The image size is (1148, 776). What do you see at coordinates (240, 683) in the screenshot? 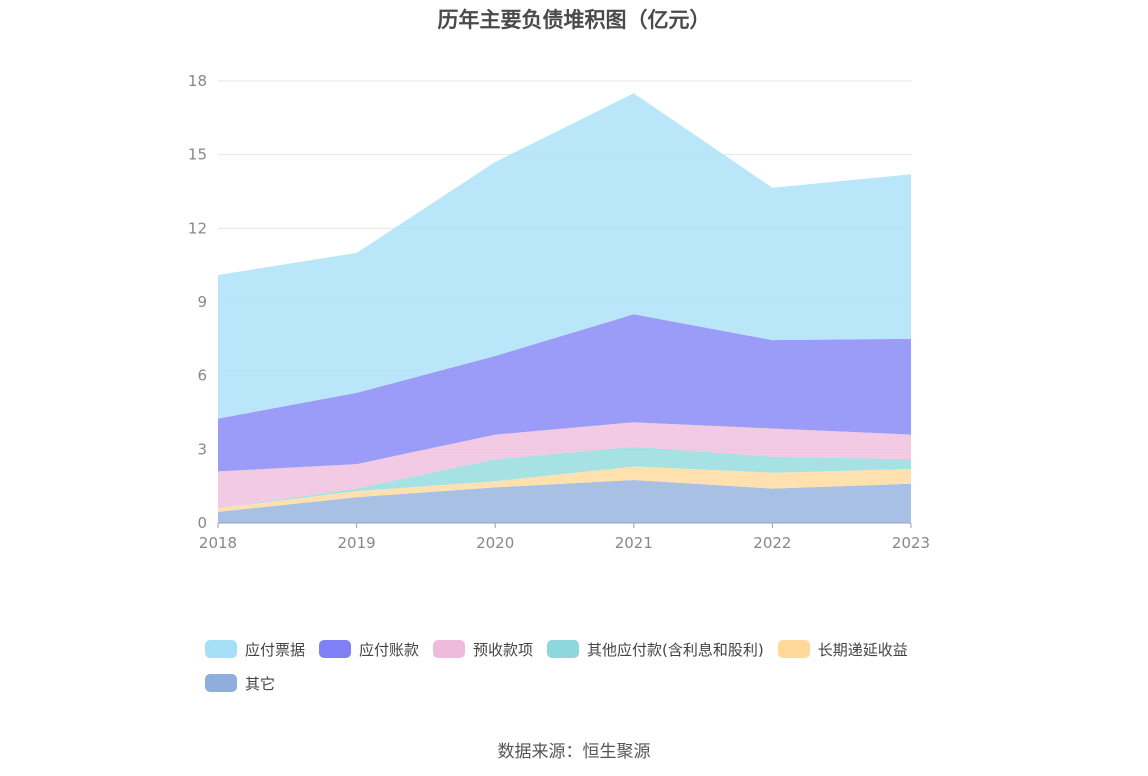
I see `legend-item: 其它` at bounding box center [240, 683].